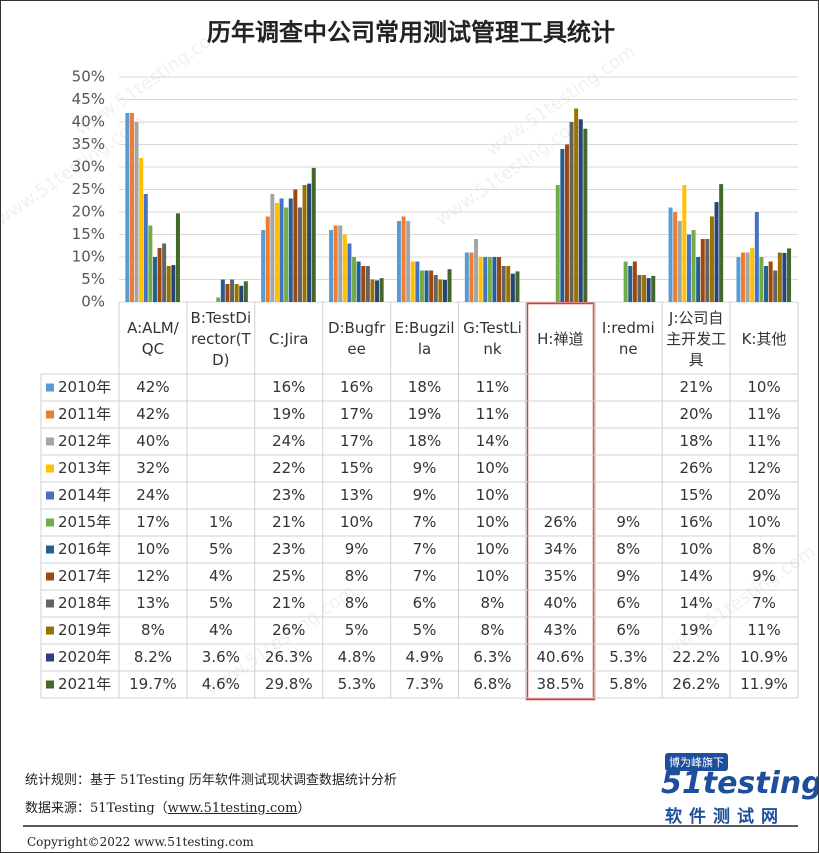 The image size is (819, 853). What do you see at coordinates (288, 495) in the screenshot?
I see `cell-value: 23%` at bounding box center [288, 495].